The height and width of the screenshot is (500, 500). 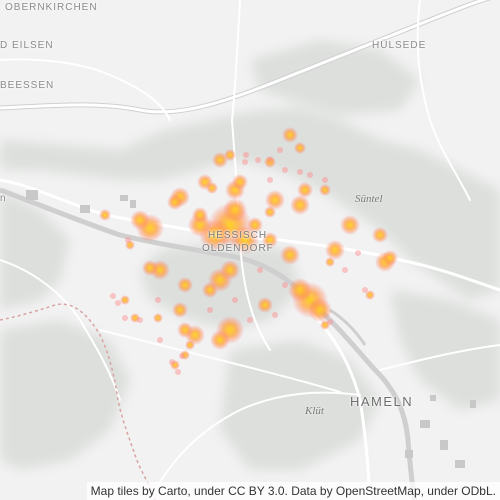 I want to click on place-label-obernkirchen: OBERNKIRCHEN, so click(x=51, y=7).